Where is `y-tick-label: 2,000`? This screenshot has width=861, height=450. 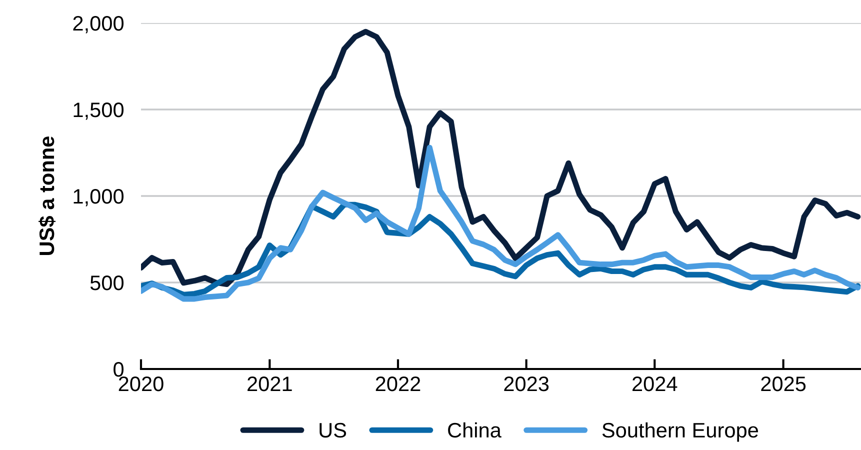 y-tick-label: 2,000 is located at coordinates (98, 25).